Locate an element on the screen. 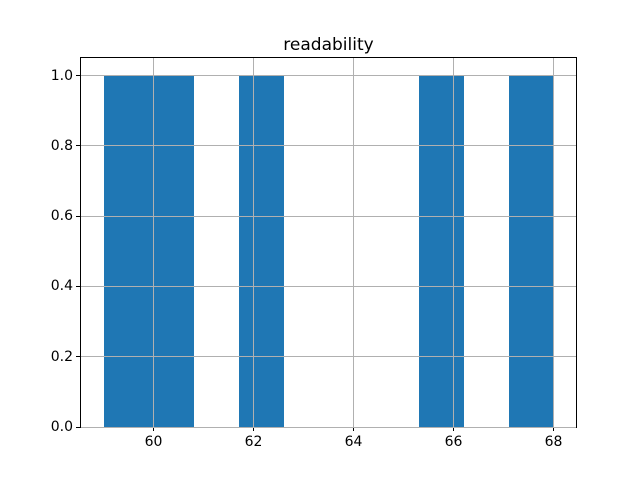 This screenshot has height=480, width=640. x-tick-label: 64 is located at coordinates (353, 442).